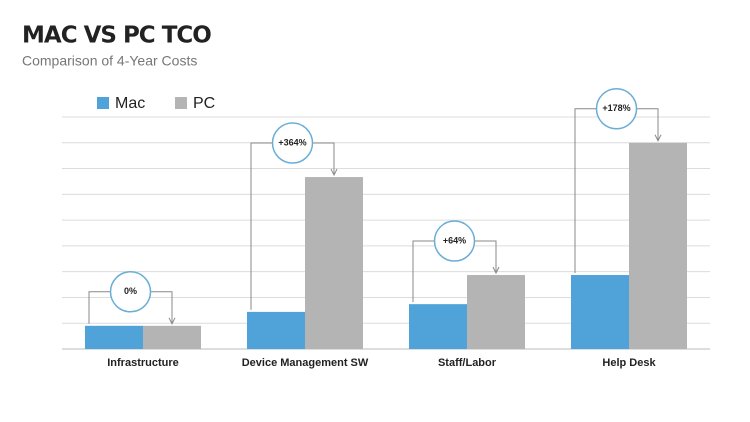 The height and width of the screenshot is (422, 750). I want to click on annotation-label: +64%, so click(454, 240).